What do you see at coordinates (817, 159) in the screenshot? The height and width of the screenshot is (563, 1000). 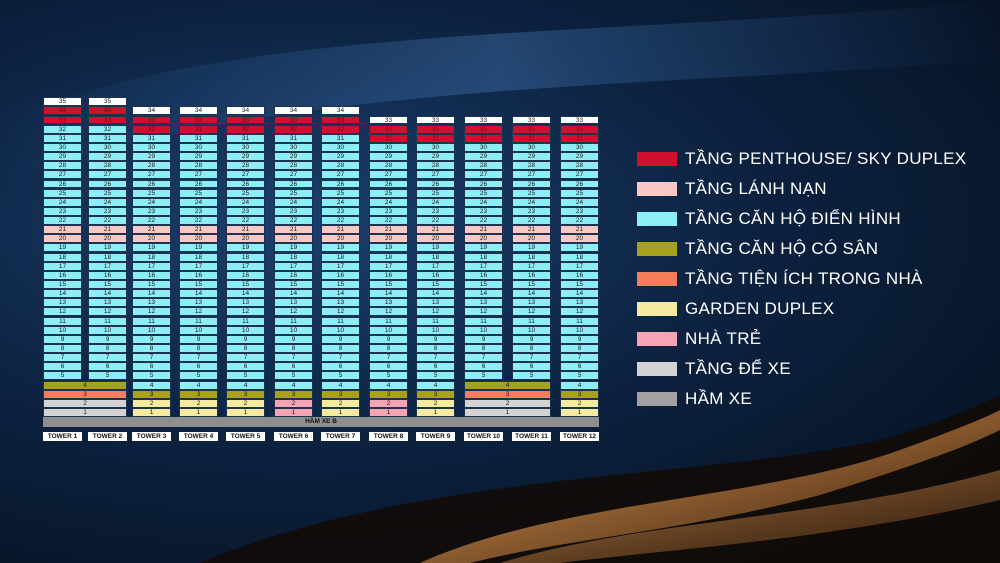 I see `legend-item-penthouse: TẦNG PENTHOUSE/ SKY DUPLEX` at bounding box center [817, 159].